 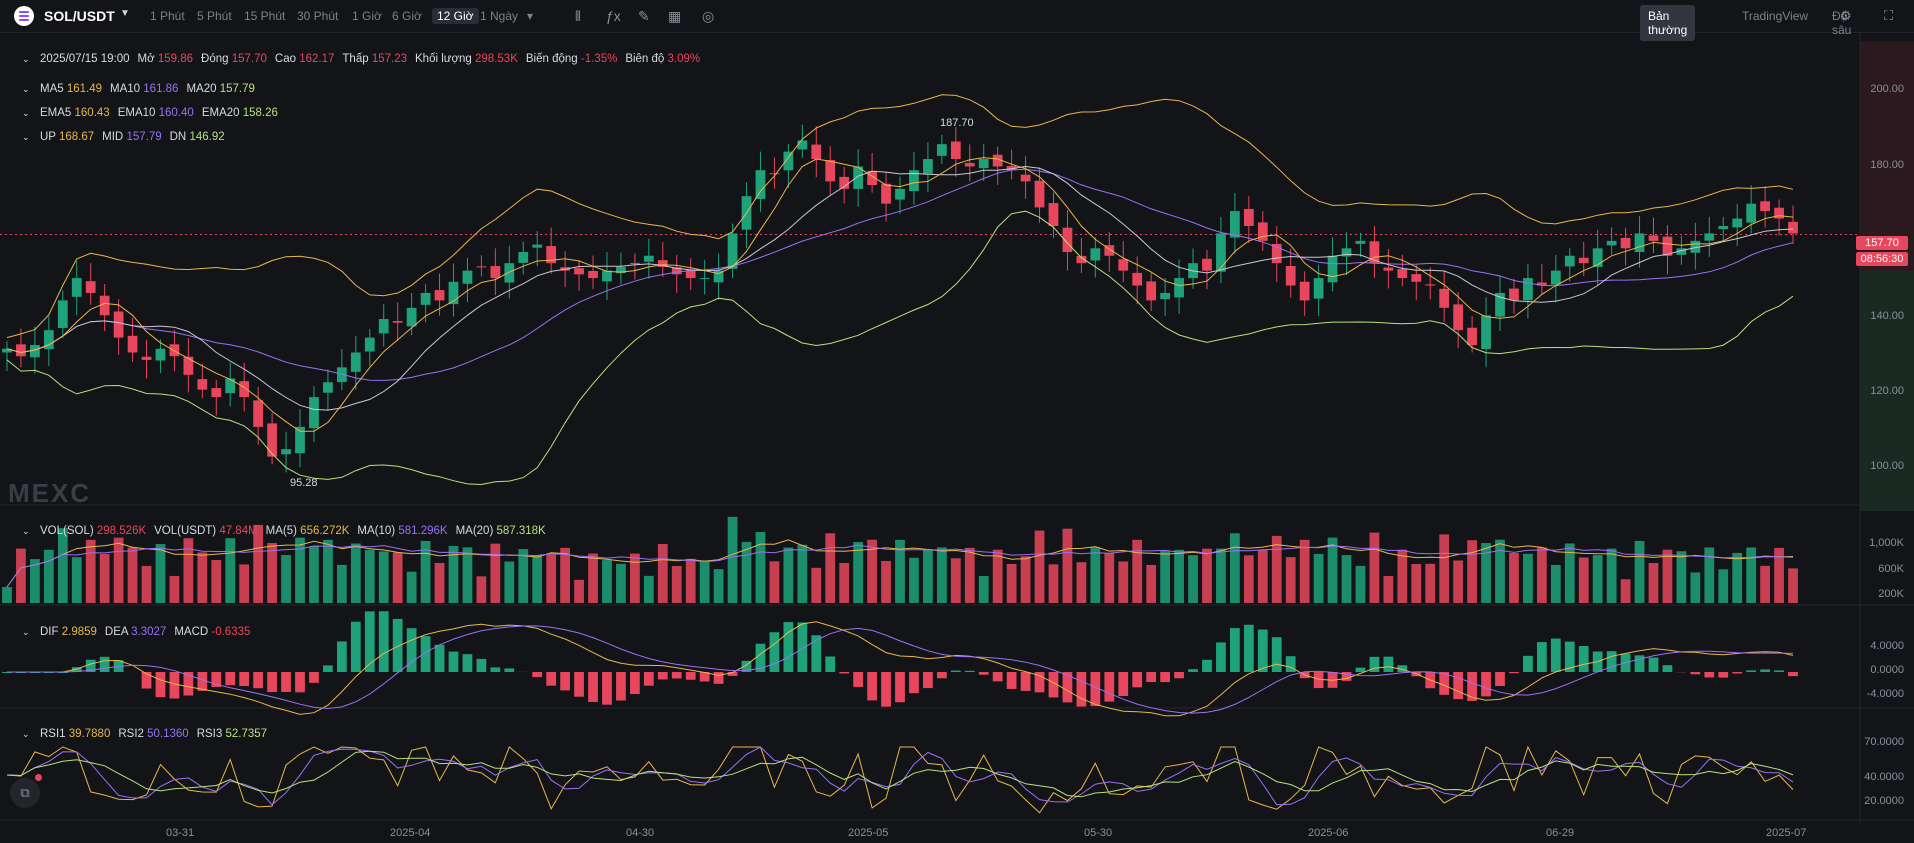 What do you see at coordinates (1775, 16) in the screenshot?
I see `view-tradingview: TradingView` at bounding box center [1775, 16].